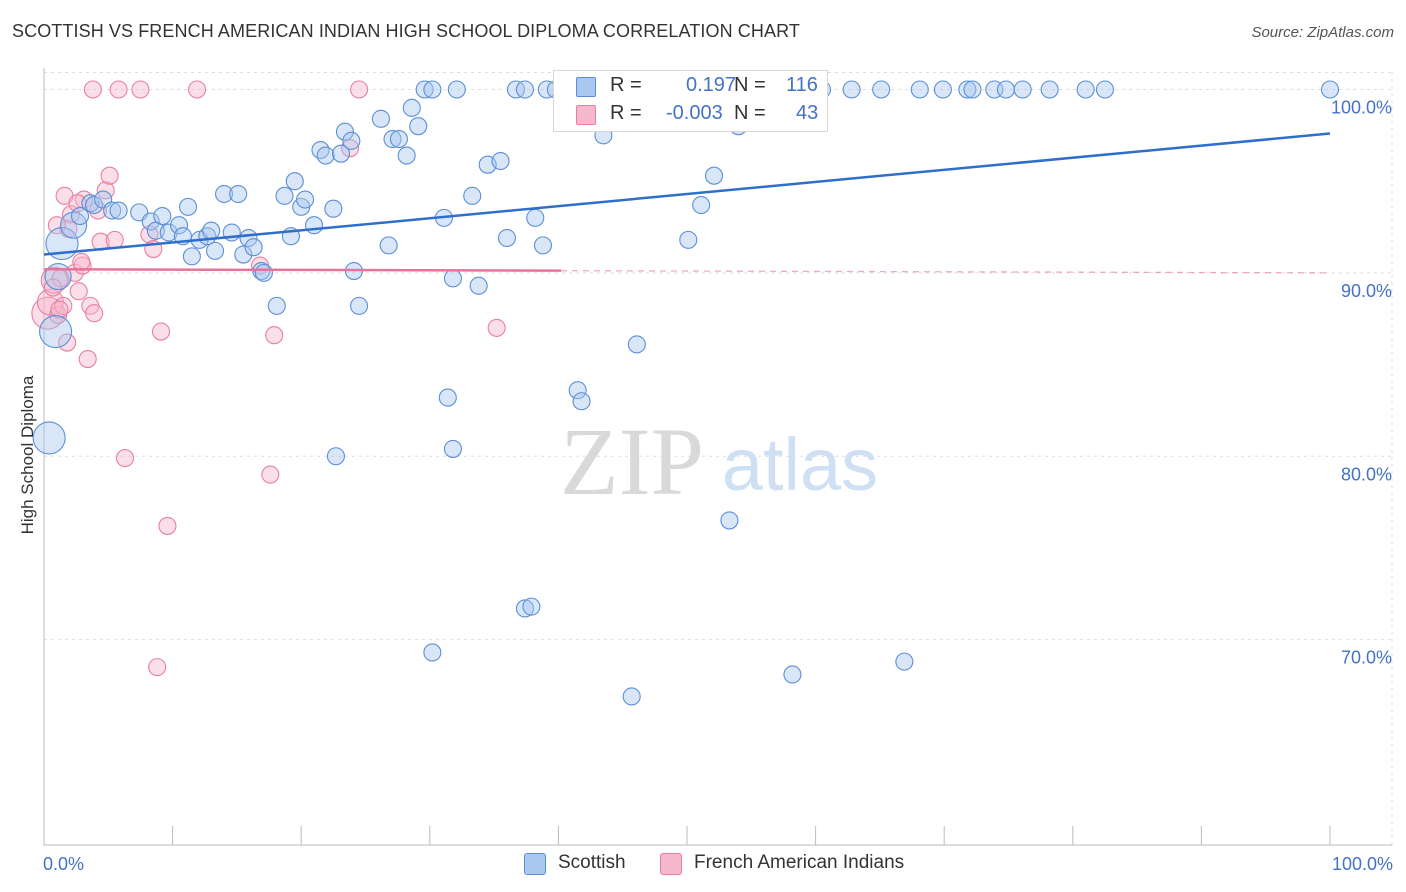 This screenshot has width=1406, height=892. Describe the element at coordinates (799, 862) in the screenshot. I see `legend-label-french: French American Indians` at that location.